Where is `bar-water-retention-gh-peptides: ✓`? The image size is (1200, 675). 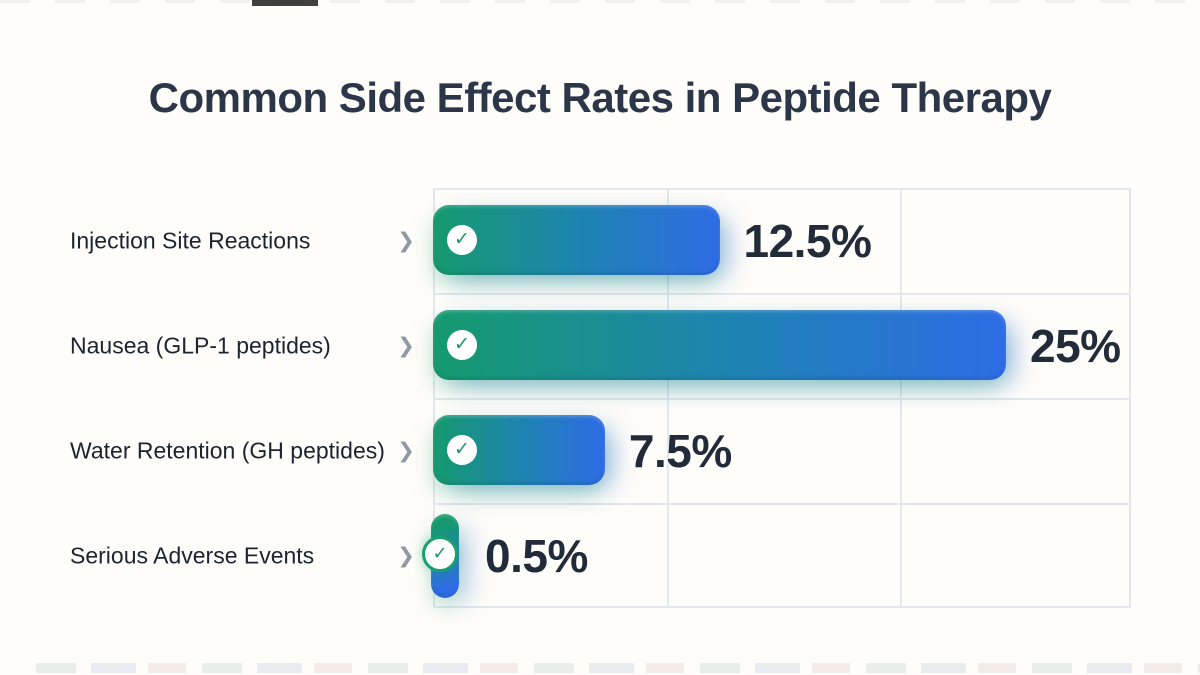 bar-water-retention-gh-peptides: ✓ is located at coordinates (519, 450).